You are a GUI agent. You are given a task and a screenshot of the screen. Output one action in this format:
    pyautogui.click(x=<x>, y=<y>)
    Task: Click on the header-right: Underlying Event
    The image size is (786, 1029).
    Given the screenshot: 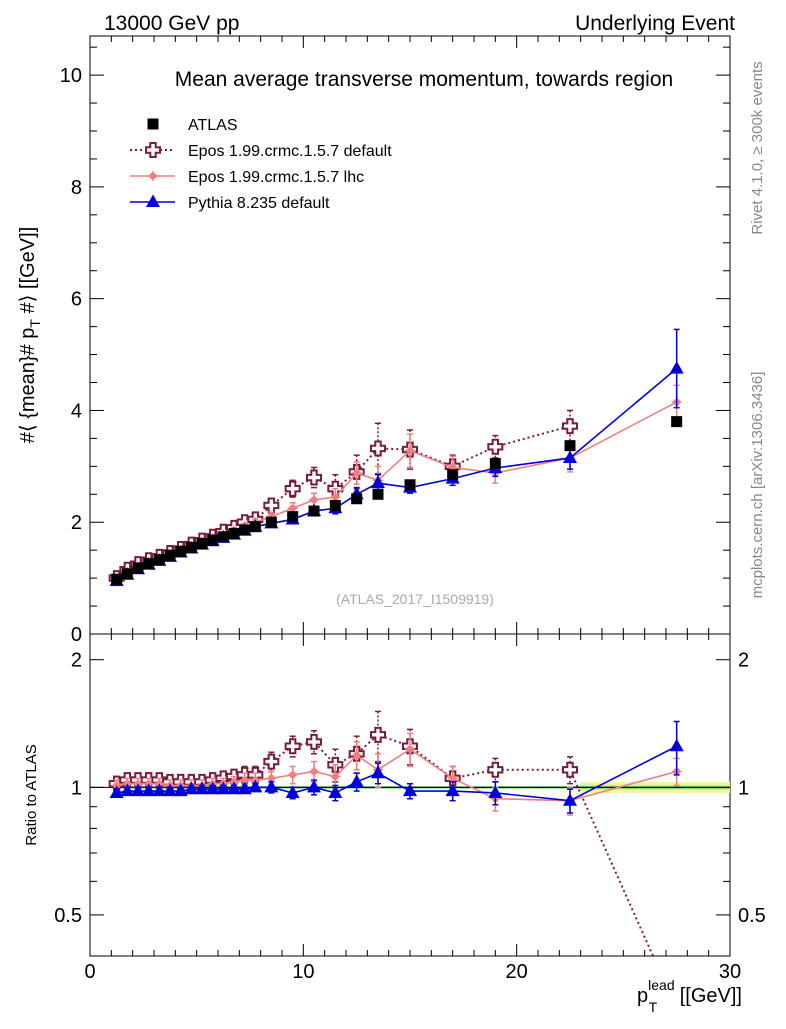 What is the action you would take?
    pyautogui.click(x=655, y=23)
    